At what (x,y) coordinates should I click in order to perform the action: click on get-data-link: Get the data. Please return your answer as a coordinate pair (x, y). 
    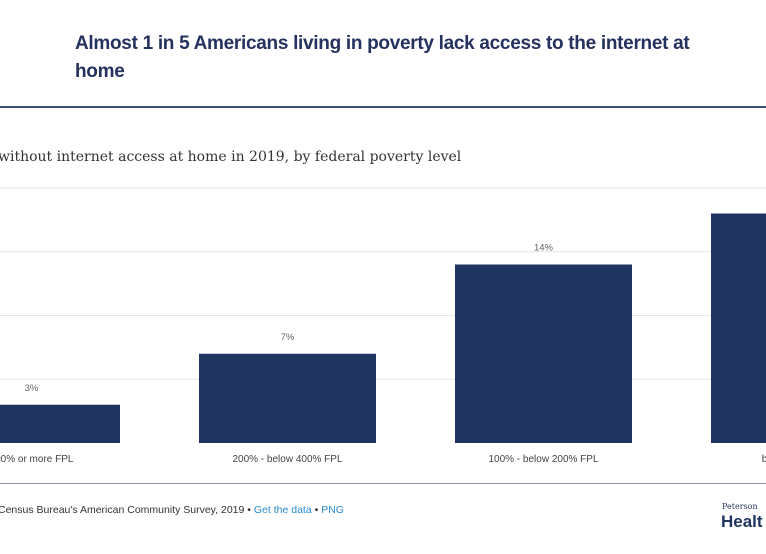
    Looking at the image, I should click on (282, 510).